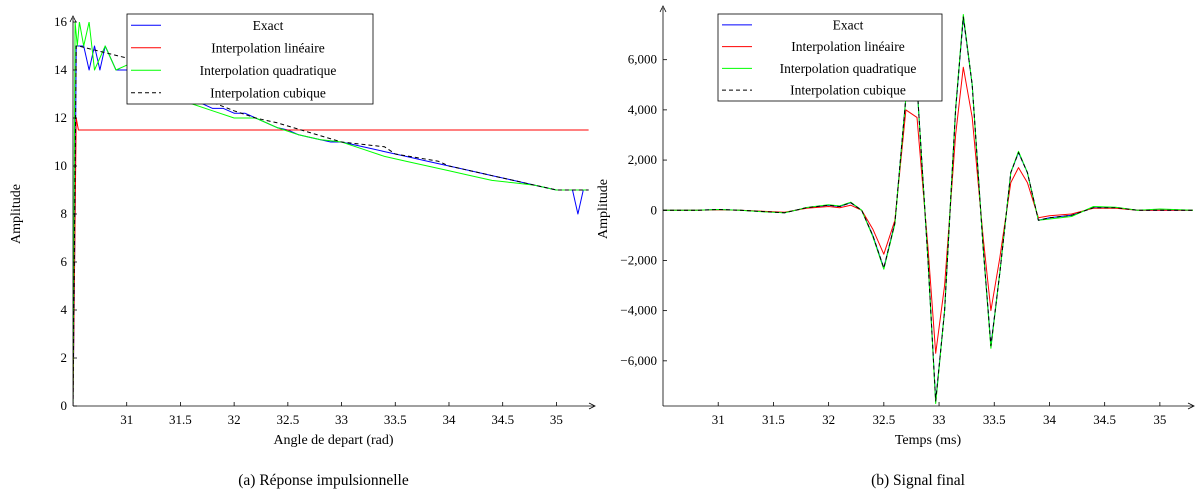 The width and height of the screenshot is (1197, 494). Describe the element at coordinates (64, 357) in the screenshot. I see `y-tick-label: 2` at that location.